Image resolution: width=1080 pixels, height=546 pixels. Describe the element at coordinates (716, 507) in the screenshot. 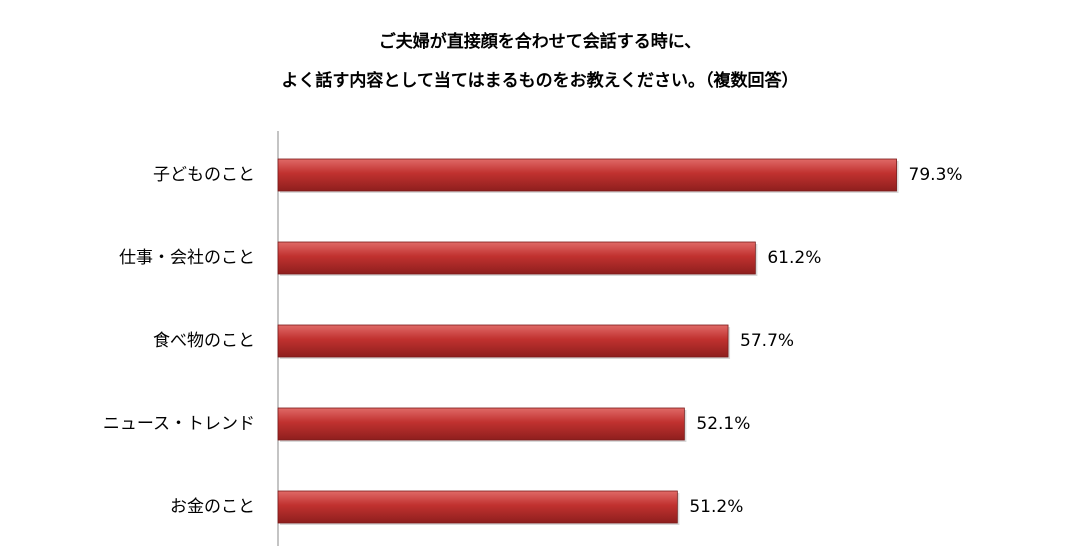

I see `data-label: 51.2%` at that location.